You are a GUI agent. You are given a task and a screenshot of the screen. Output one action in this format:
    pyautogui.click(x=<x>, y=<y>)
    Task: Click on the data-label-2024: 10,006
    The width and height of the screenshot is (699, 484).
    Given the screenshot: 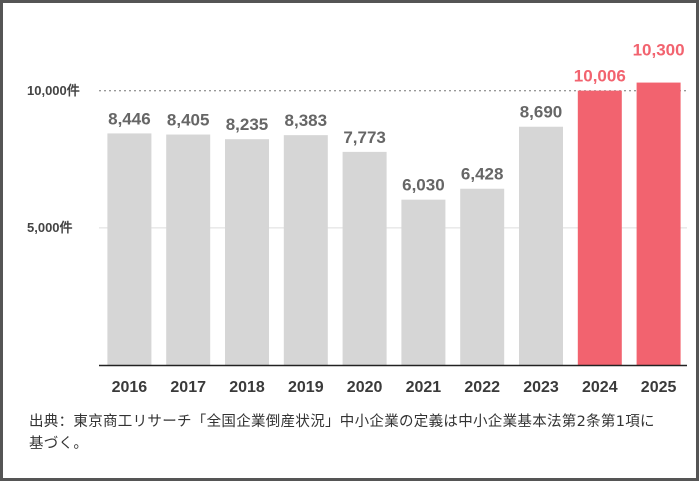 What is the action you would take?
    pyautogui.click(x=600, y=76)
    